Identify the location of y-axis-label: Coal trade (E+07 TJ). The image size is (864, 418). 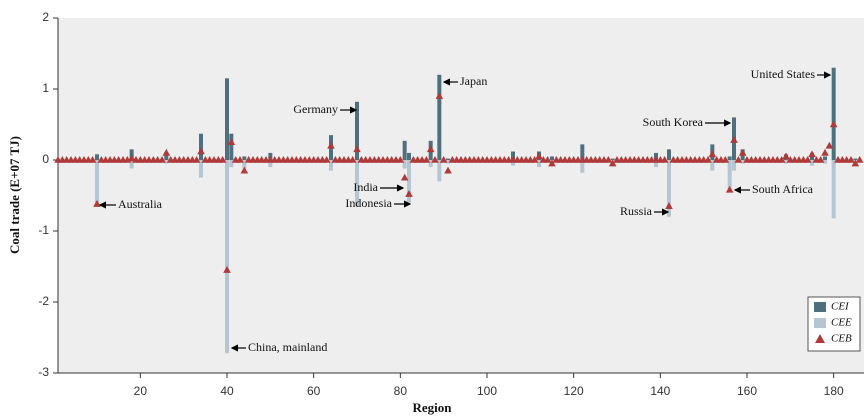
(14, 195).